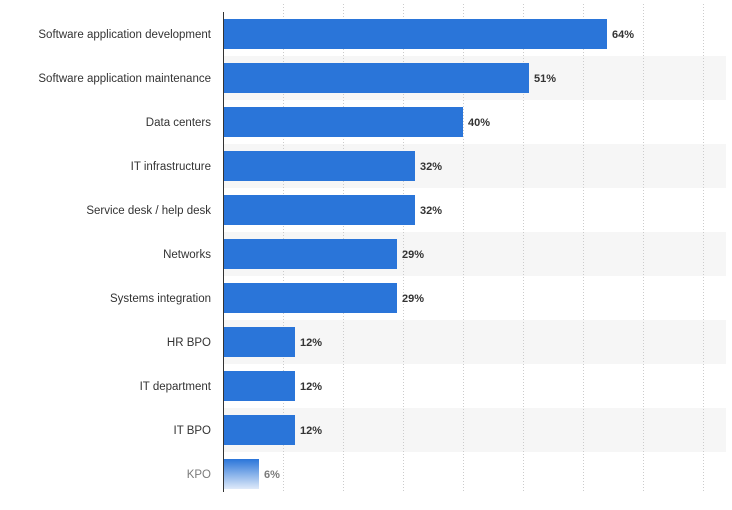  I want to click on category-label: Networks, so click(187, 255).